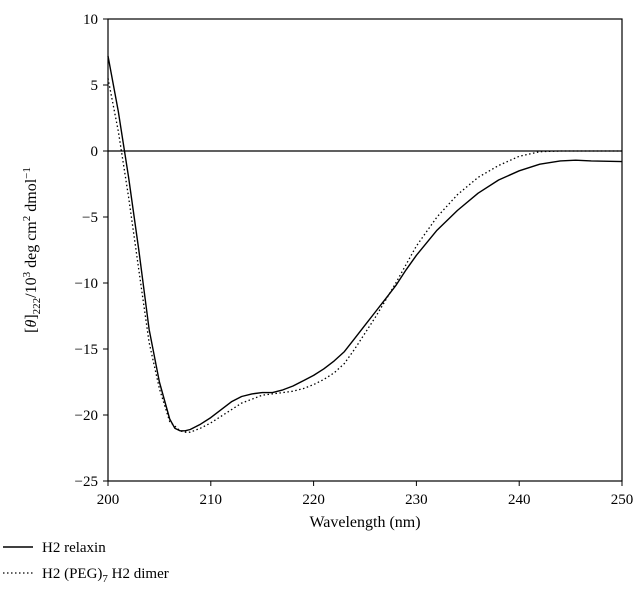 The image size is (640, 616). I want to click on legend-label-1: H2 relaxin, so click(74, 548).